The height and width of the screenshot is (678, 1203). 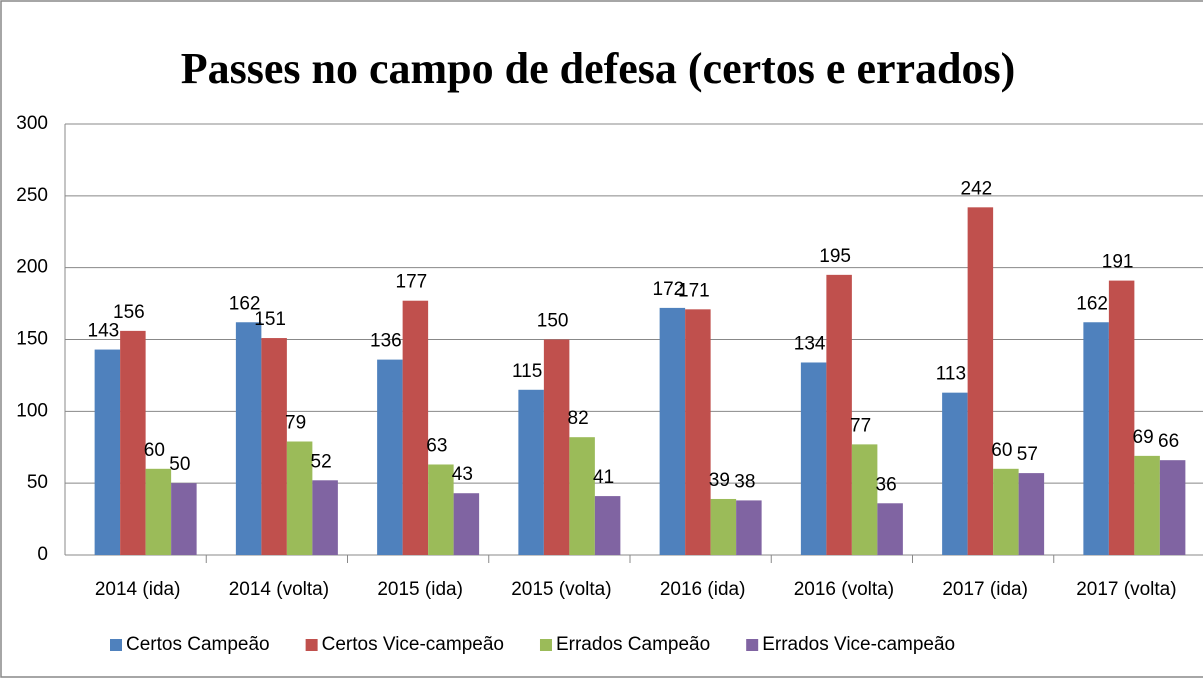 What do you see at coordinates (104, 331) in the screenshot?
I see `data-label: 143` at bounding box center [104, 331].